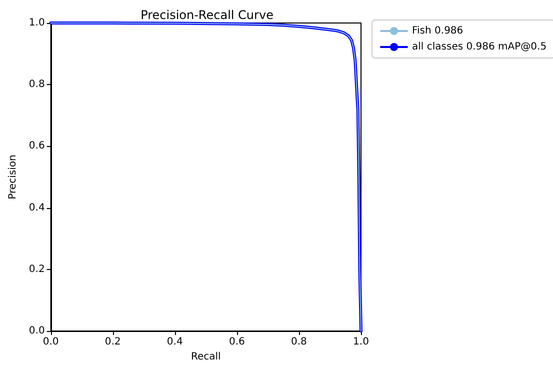 The height and width of the screenshot is (369, 553). What do you see at coordinates (36, 23) in the screenshot?
I see `y-tick-label: 1.0` at bounding box center [36, 23].